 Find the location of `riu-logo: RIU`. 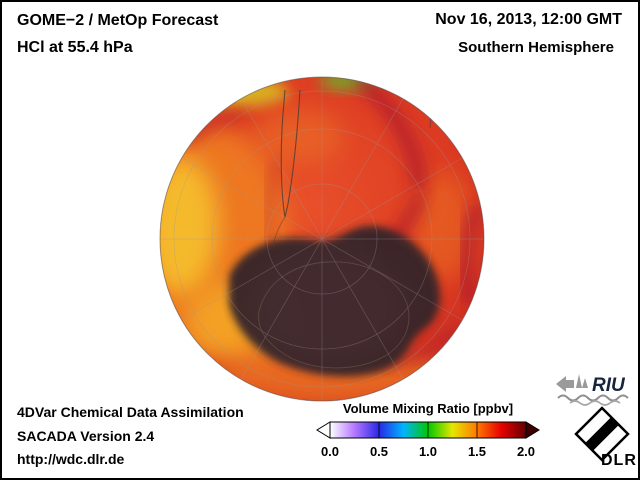

riu-logo: RIU is located at coordinates (596, 388).